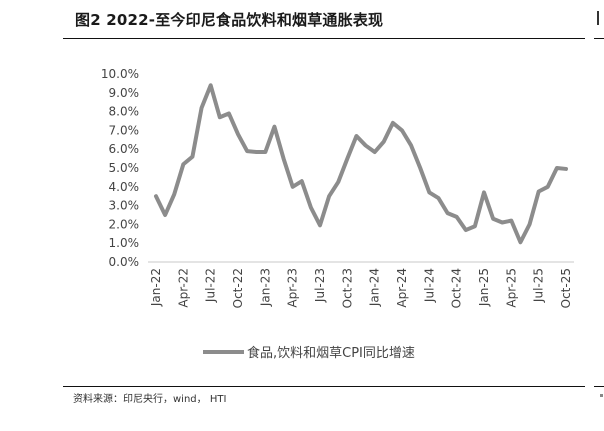  Describe the element at coordinates (429, 285) in the screenshot. I see `x-tick-label: Jul-24` at that location.